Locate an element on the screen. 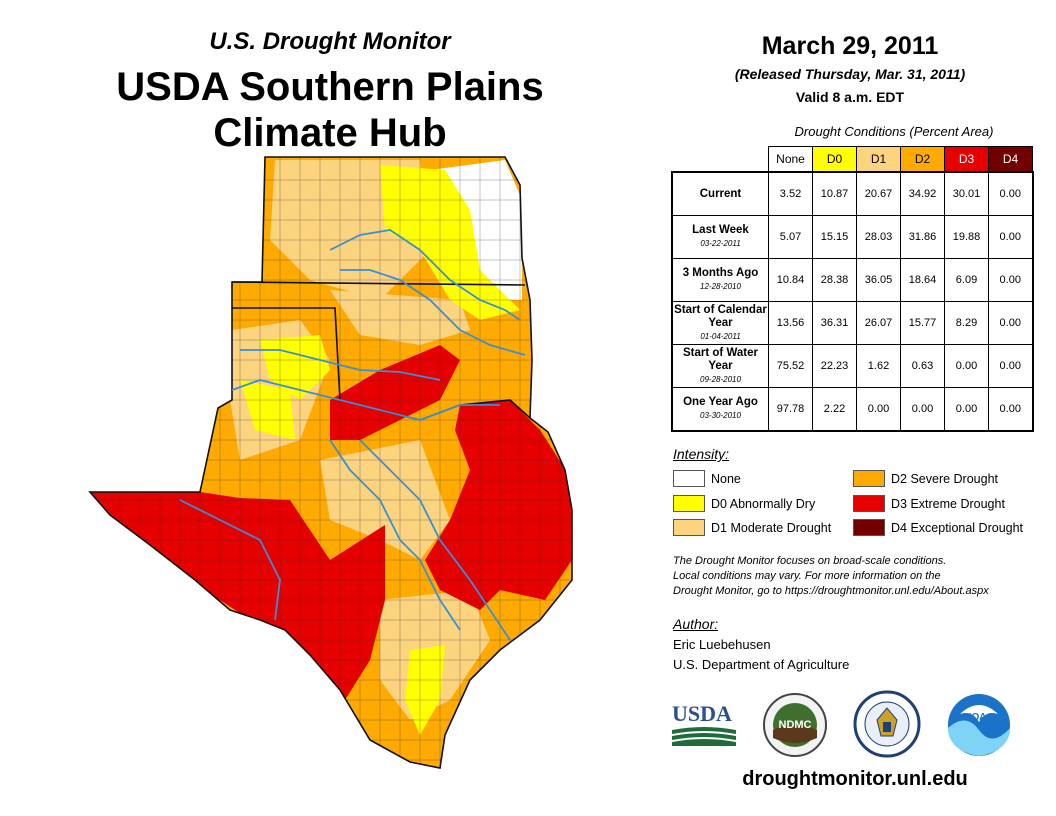 The width and height of the screenshot is (1056, 816). table-cell: 36.31 is located at coordinates (834, 323).